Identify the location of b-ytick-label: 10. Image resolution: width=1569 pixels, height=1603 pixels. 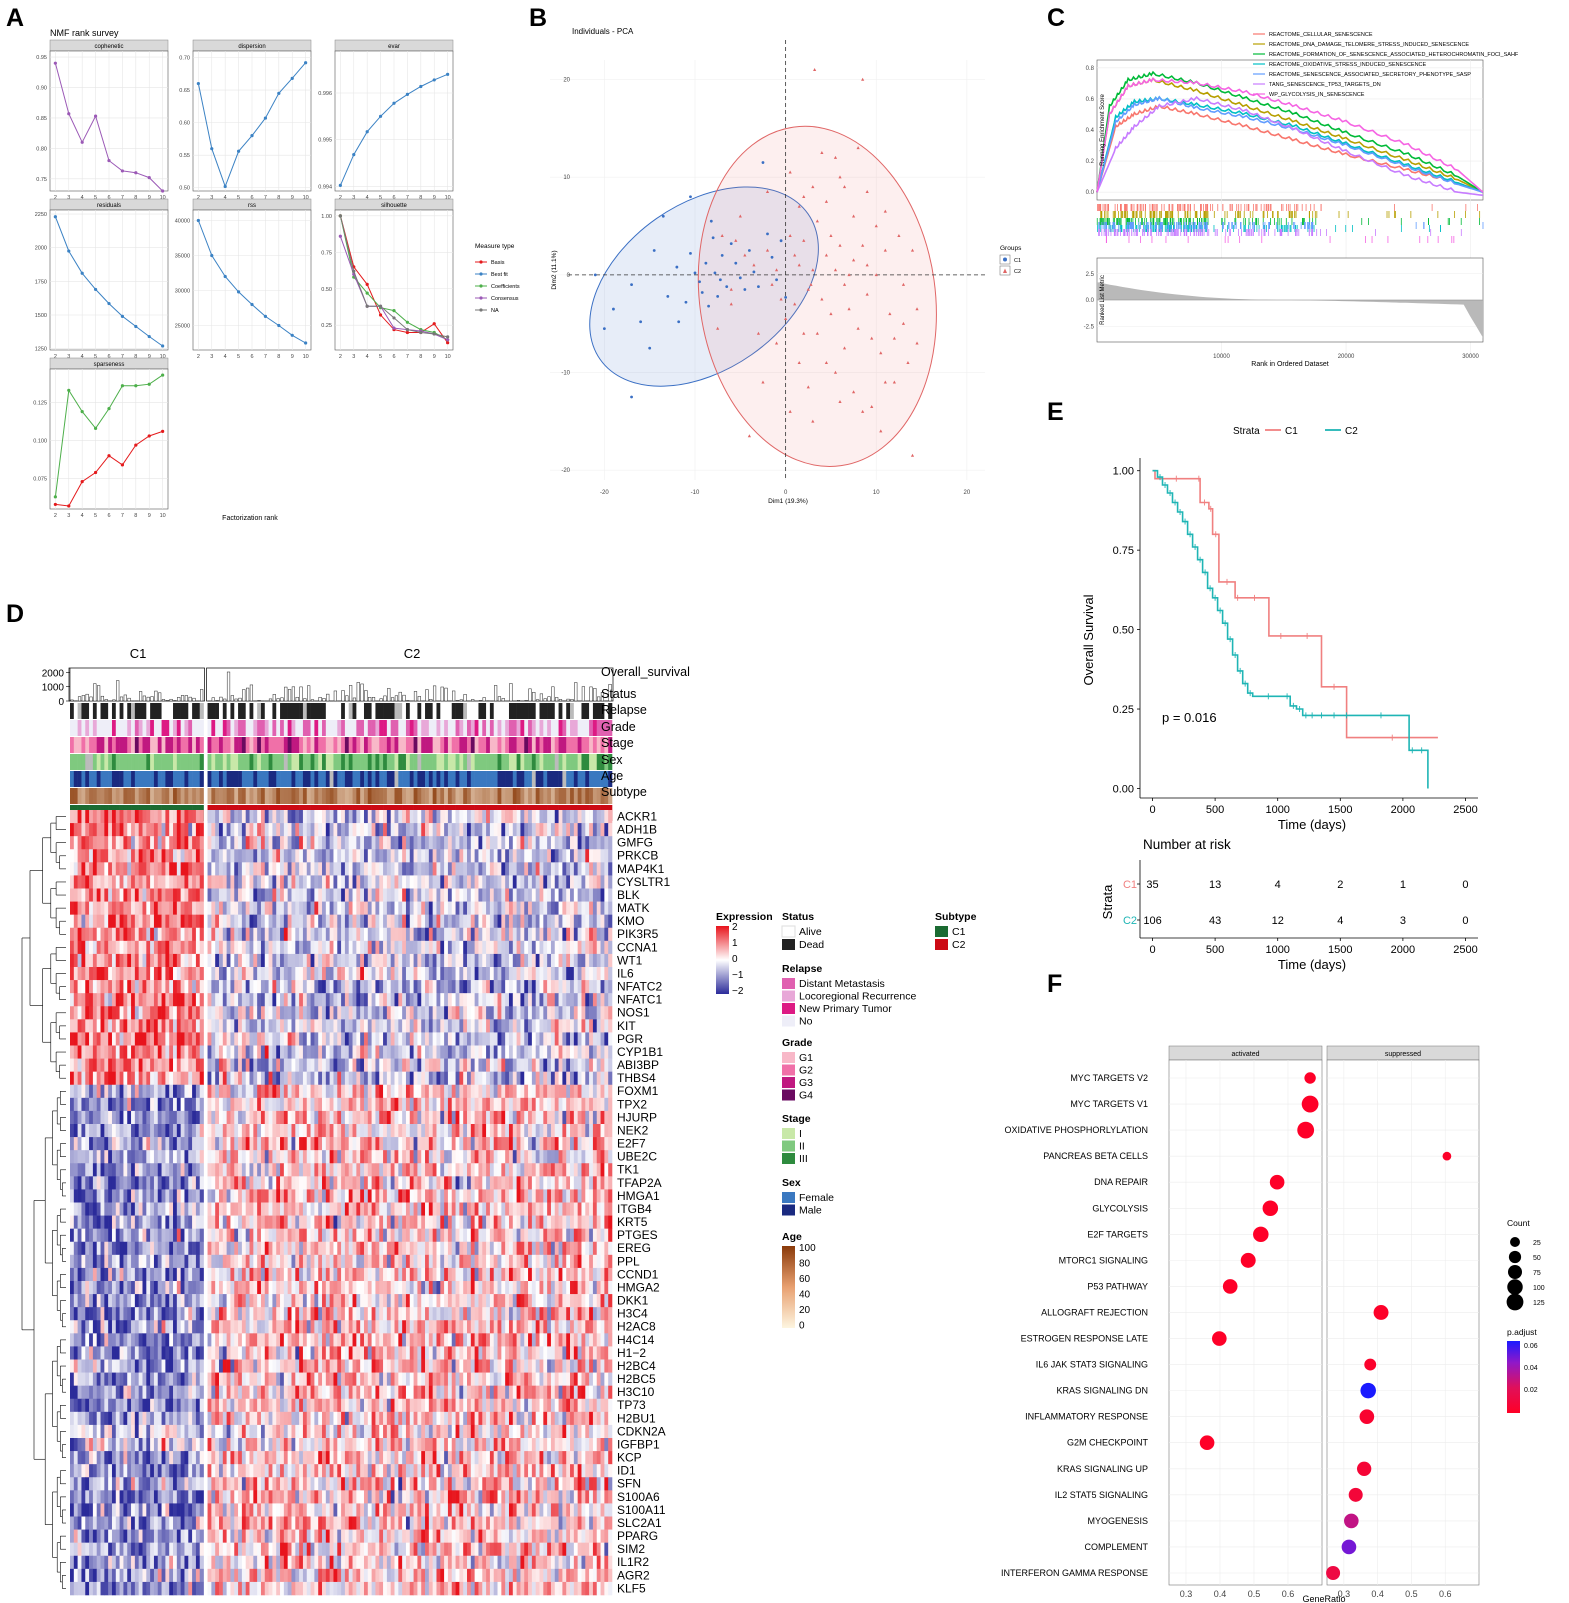
(566, 178).